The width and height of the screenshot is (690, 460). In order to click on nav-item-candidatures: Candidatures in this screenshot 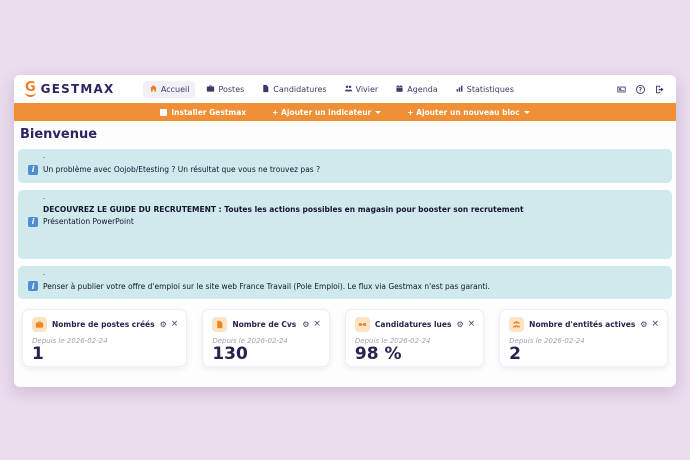, I will do `click(293, 89)`.